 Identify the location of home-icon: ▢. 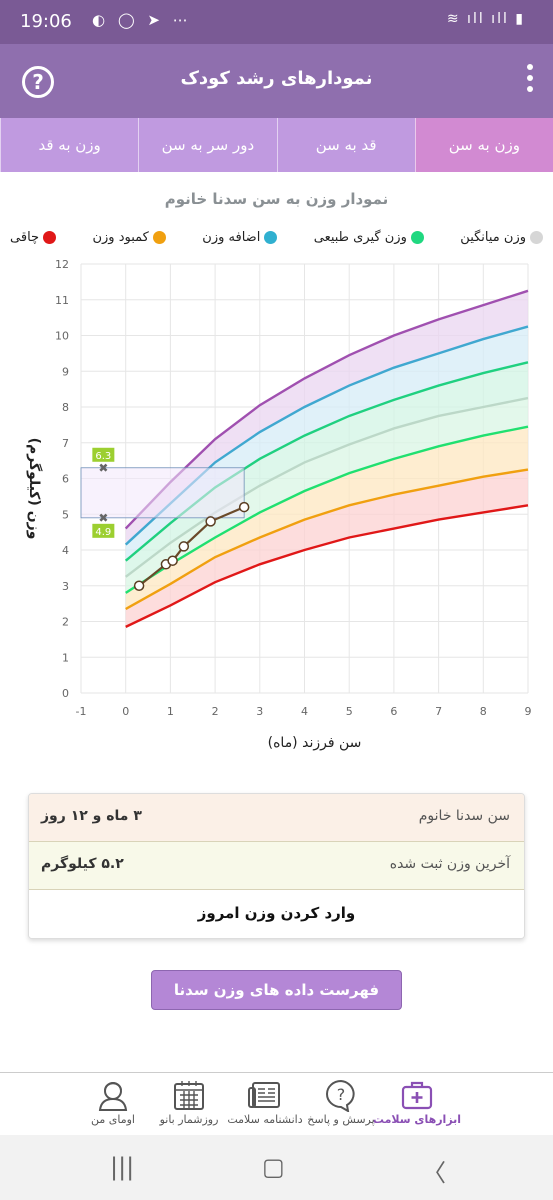
(273, 1167).